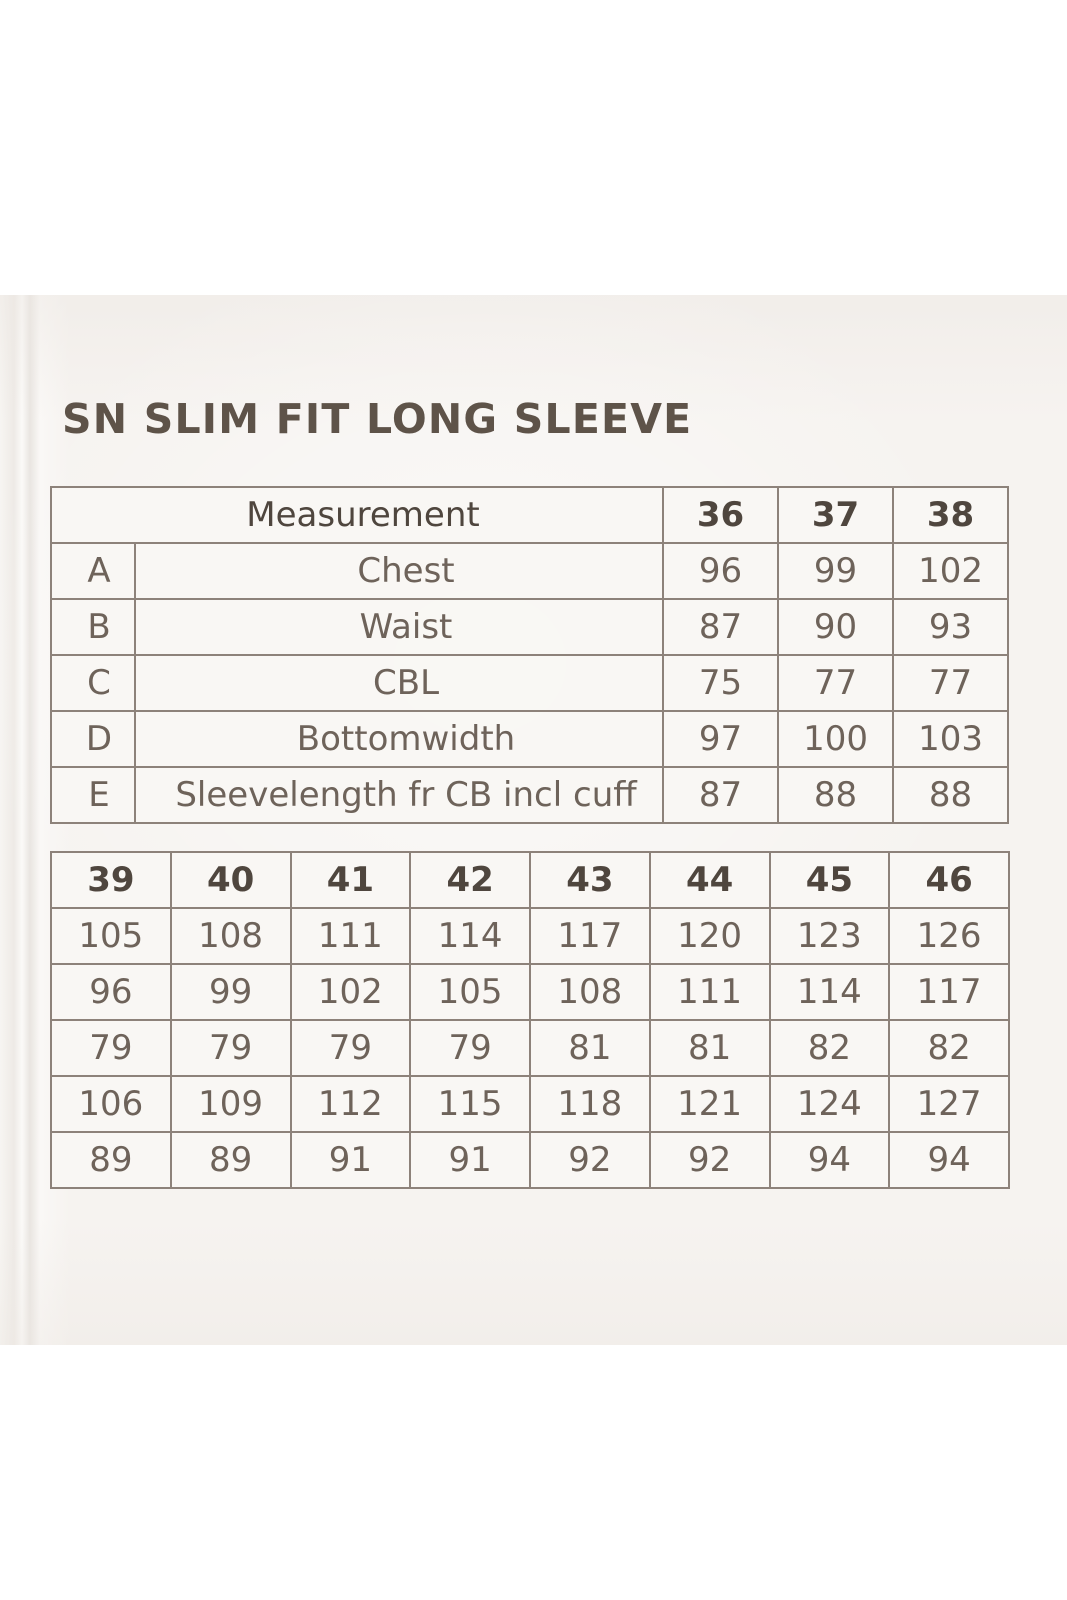 This screenshot has height=1600, width=1067. I want to click on size-header-36: 36, so click(721, 515).